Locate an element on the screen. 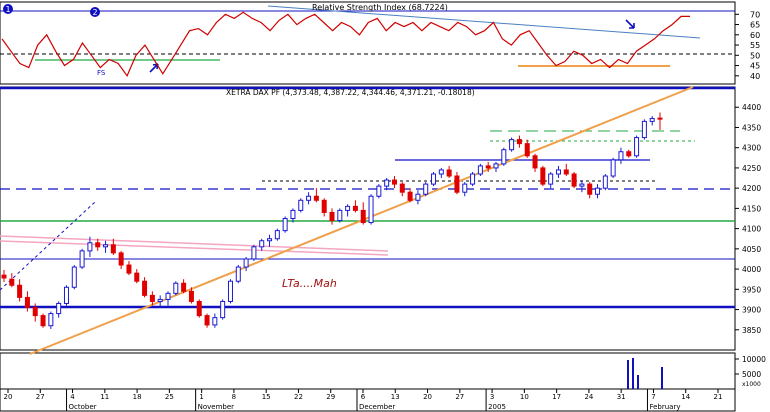  price-tick-label: 4150 is located at coordinates (751, 208).